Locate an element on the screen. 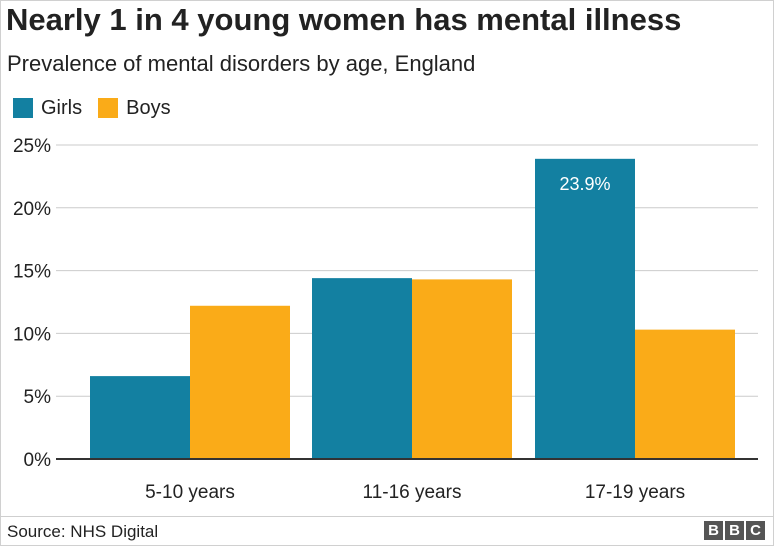 This screenshot has height=546, width=774. y-tick-label: 0% is located at coordinates (38, 460).